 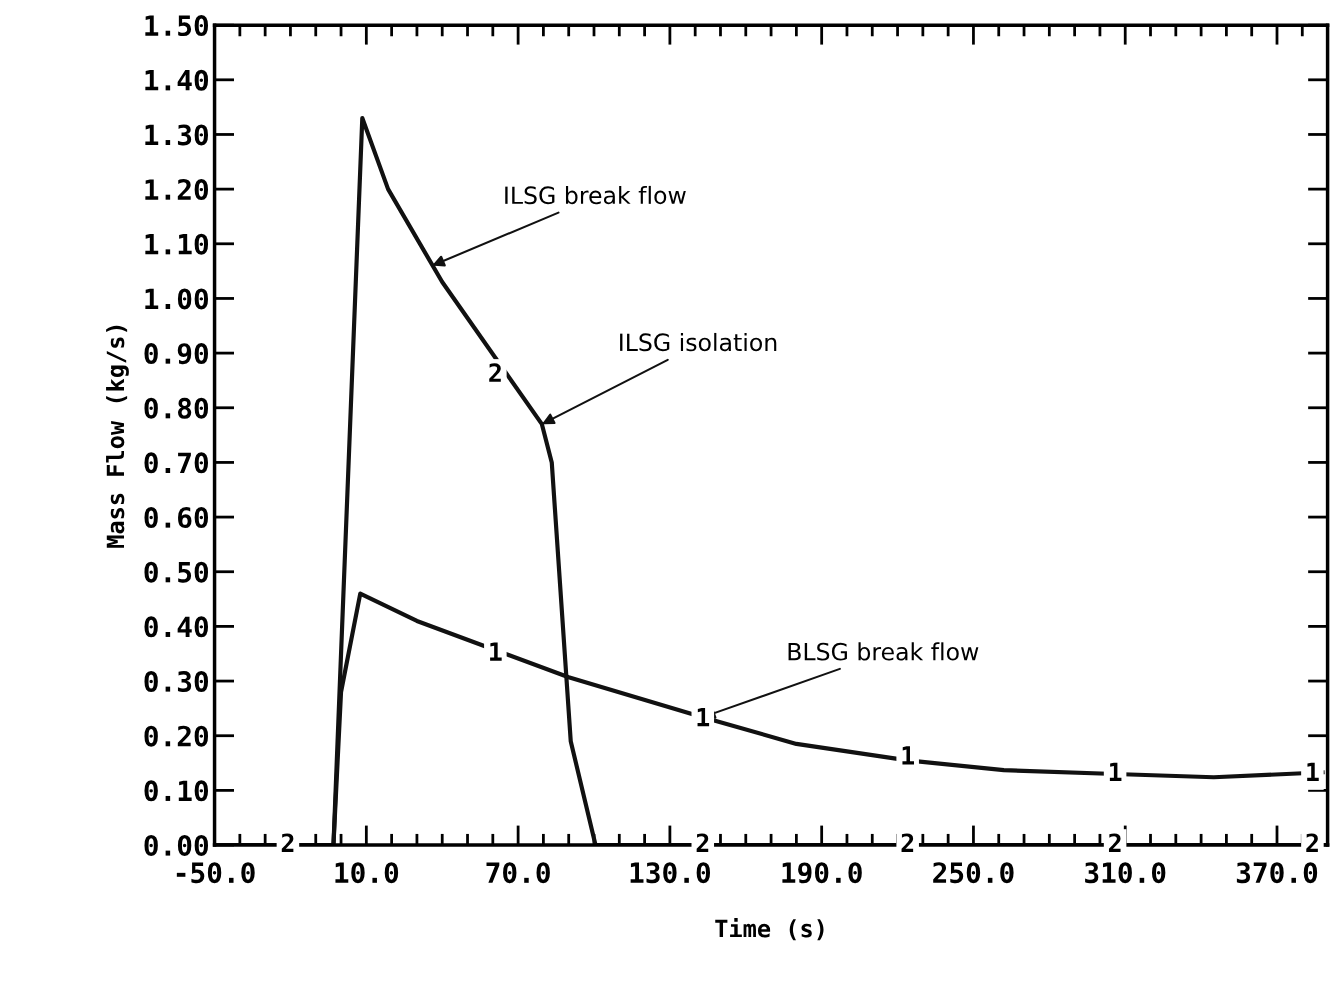 What do you see at coordinates (973, 873) in the screenshot?
I see `x-tick-label: 250.0` at bounding box center [973, 873].